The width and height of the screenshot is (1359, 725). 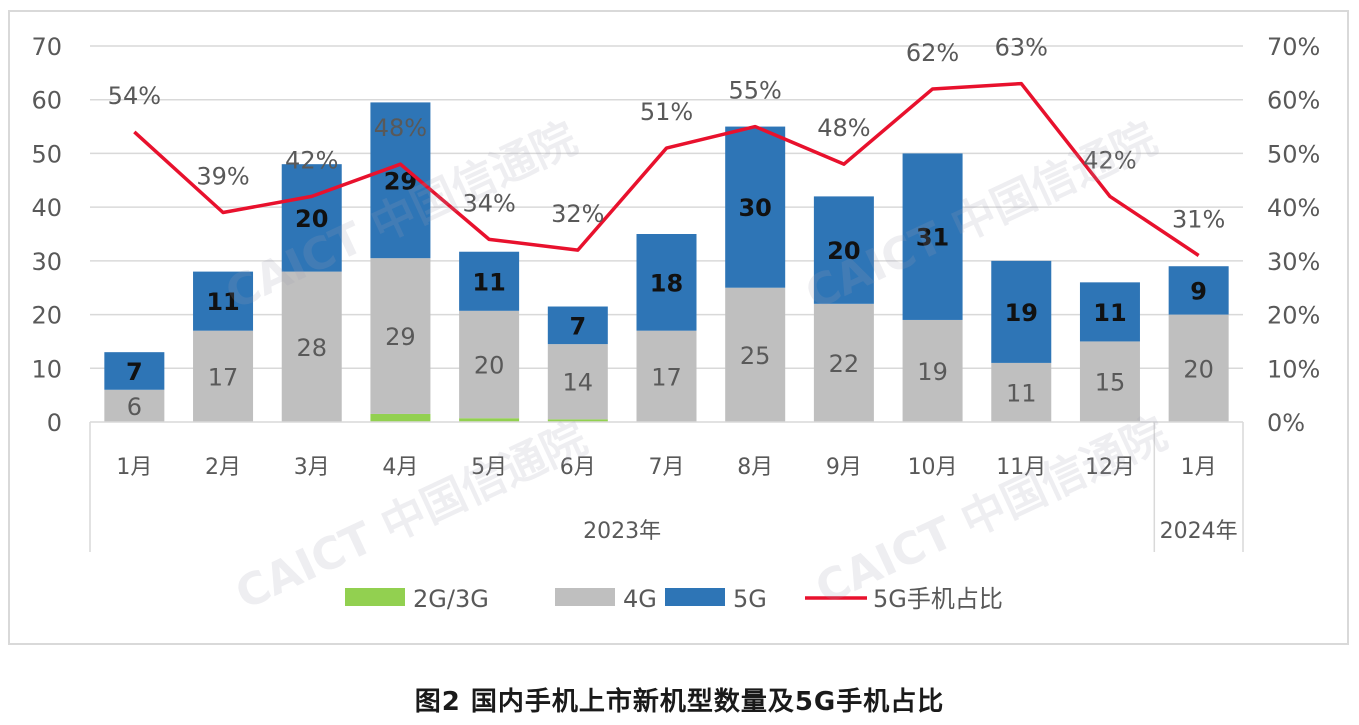 I want to click on y-right-tick-label: 60%, so click(x=1293, y=101).